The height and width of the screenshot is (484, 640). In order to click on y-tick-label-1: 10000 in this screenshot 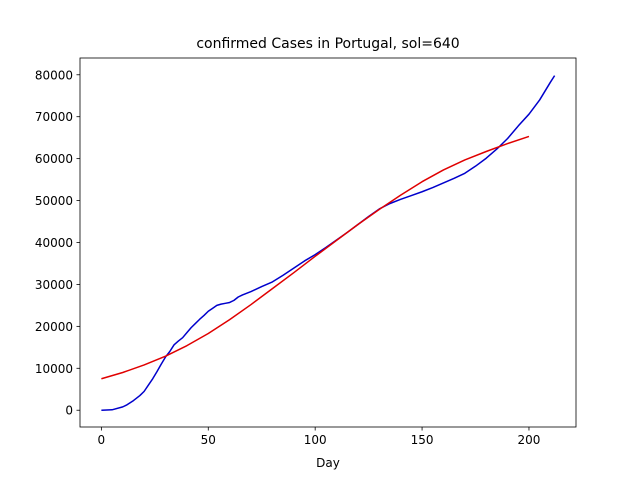, I will do `click(54, 369)`.